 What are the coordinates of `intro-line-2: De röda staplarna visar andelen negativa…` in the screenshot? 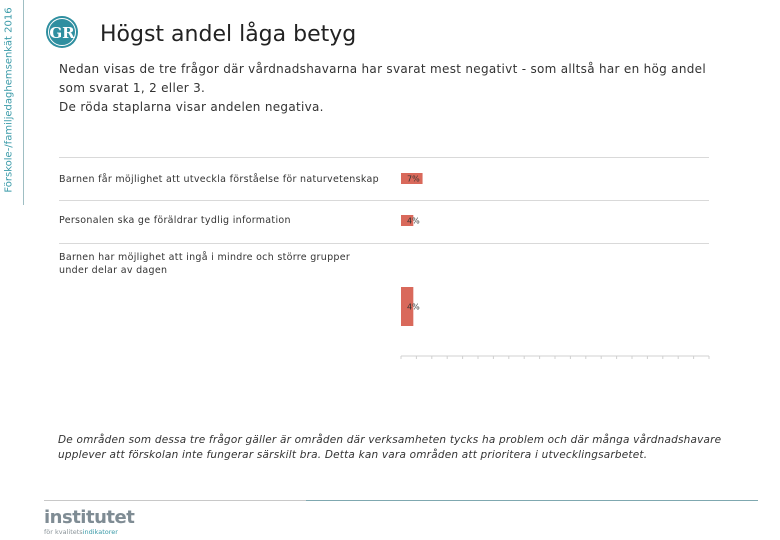 It's located at (191, 107).